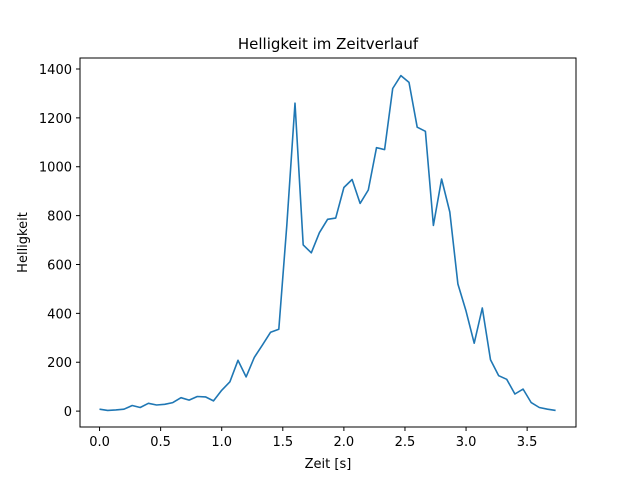  What do you see at coordinates (160, 442) in the screenshot?
I see `x-tick-label: 0.5` at bounding box center [160, 442].